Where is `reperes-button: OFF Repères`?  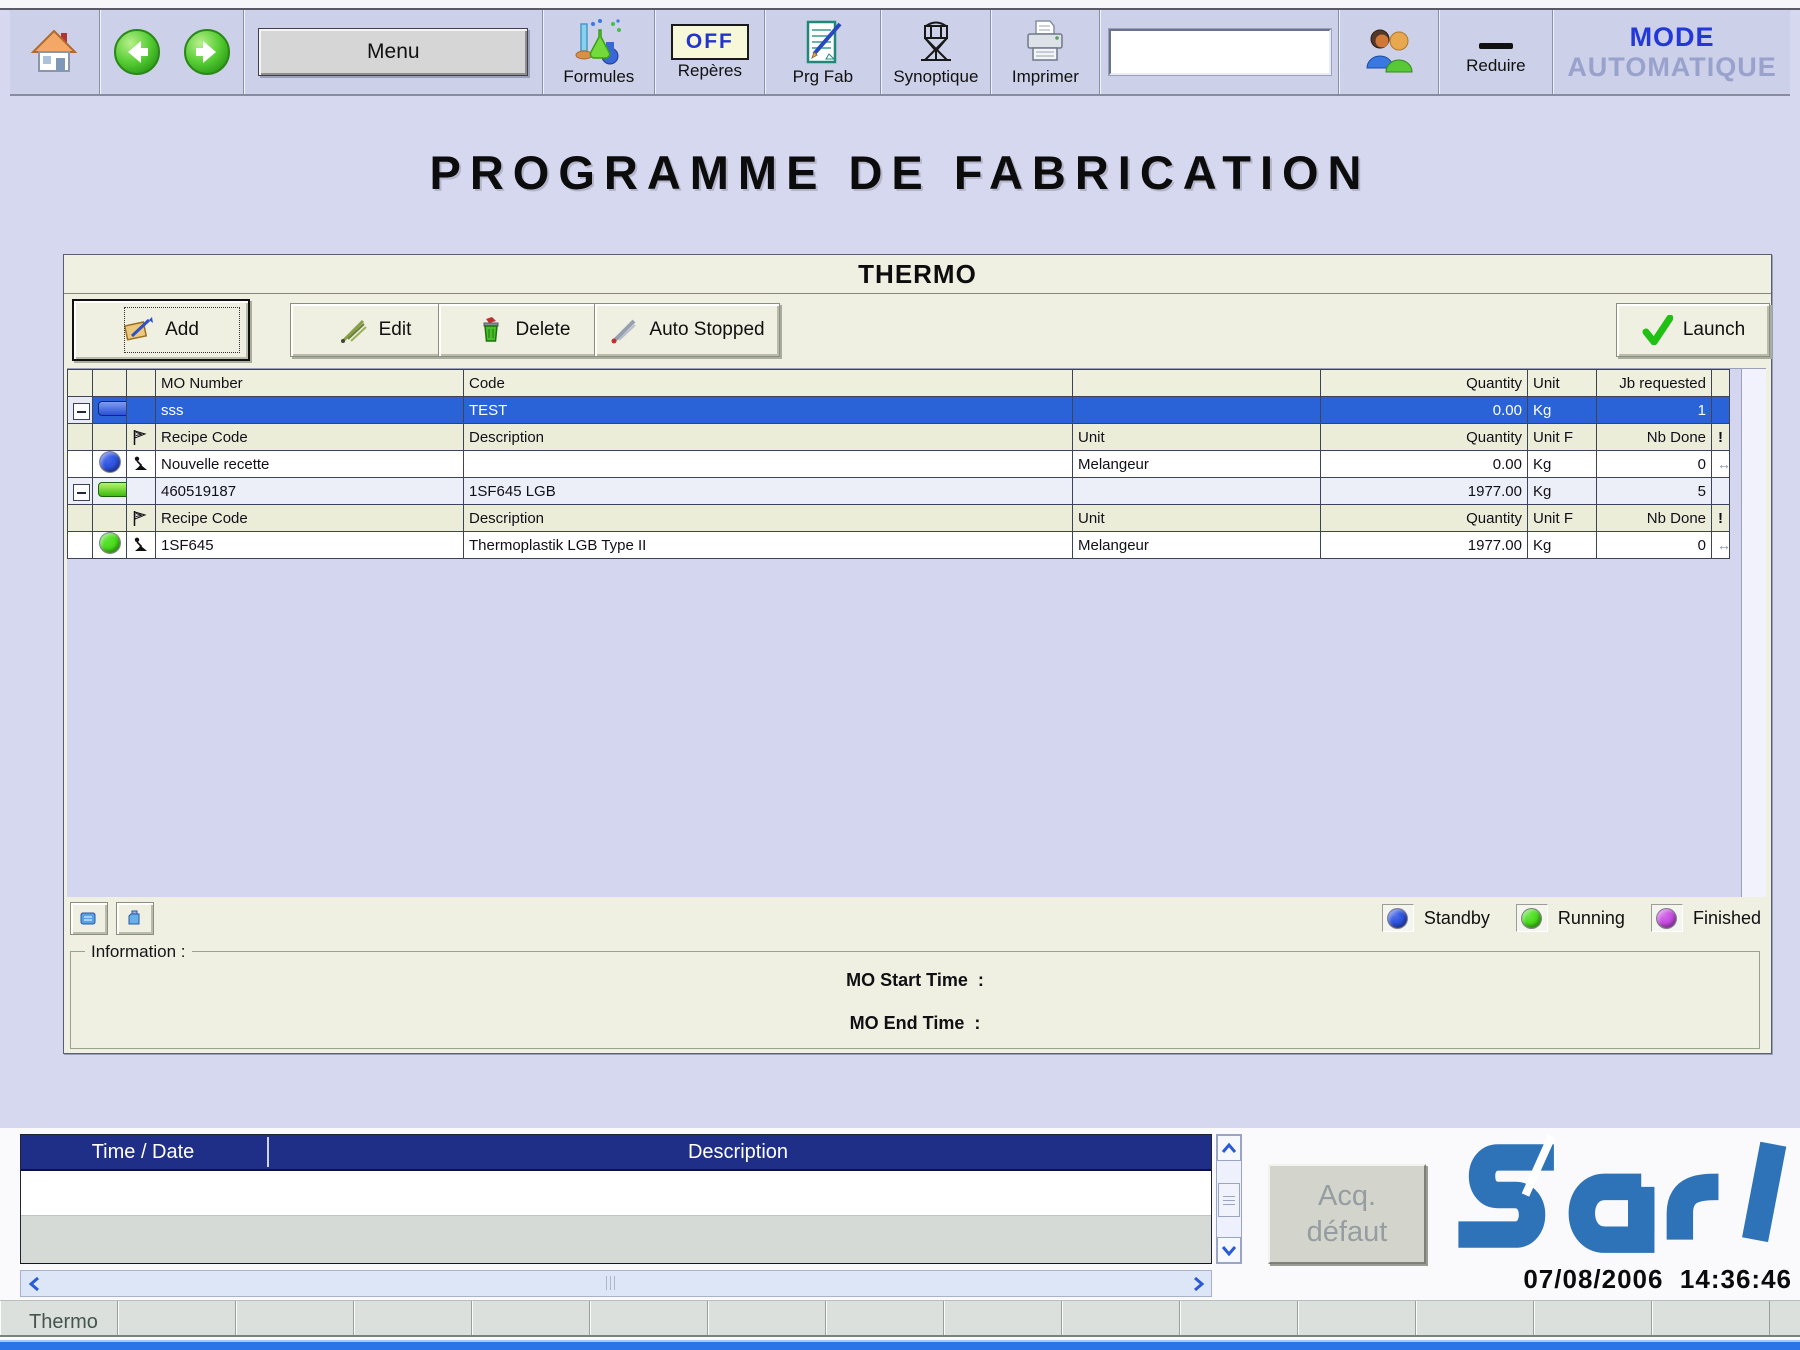
reperes-button: OFF Repères is located at coordinates (710, 52).